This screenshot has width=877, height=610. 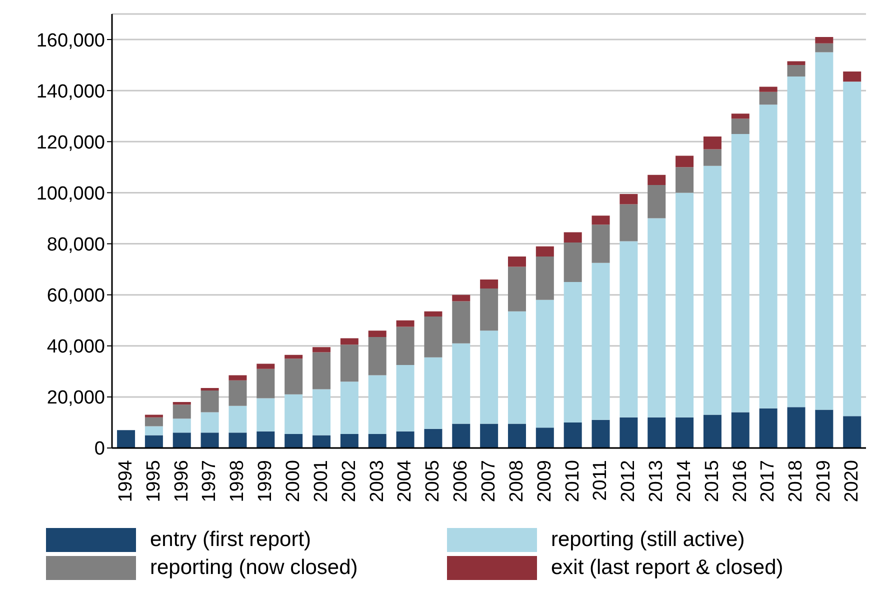 I want to click on legend-label: exit (last report & closed), so click(x=667, y=568).